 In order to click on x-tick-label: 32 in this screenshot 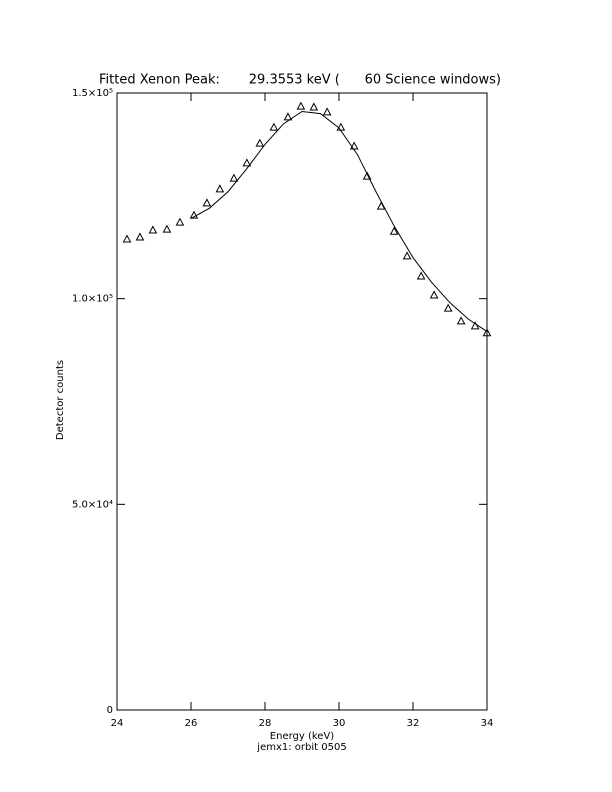, I will do `click(413, 723)`.